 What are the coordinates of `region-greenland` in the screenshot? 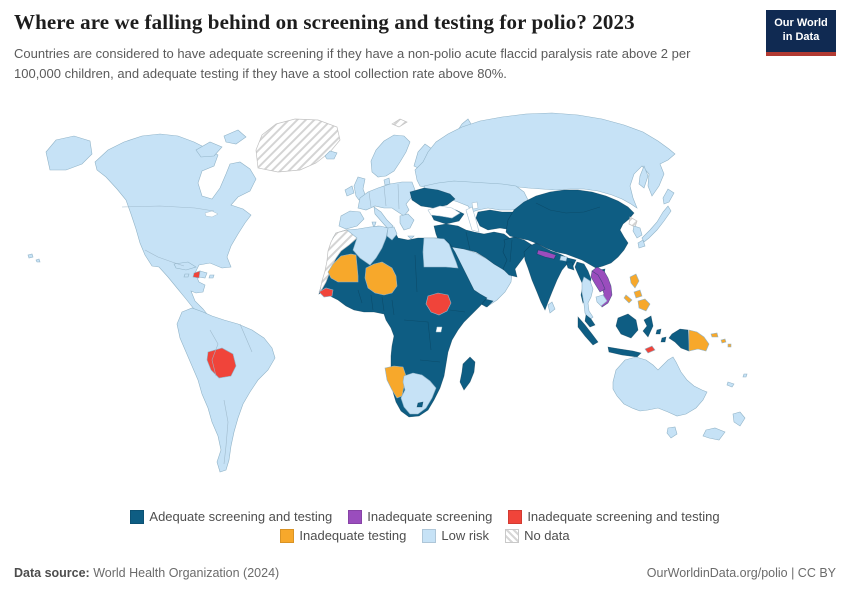 It's located at (298, 145).